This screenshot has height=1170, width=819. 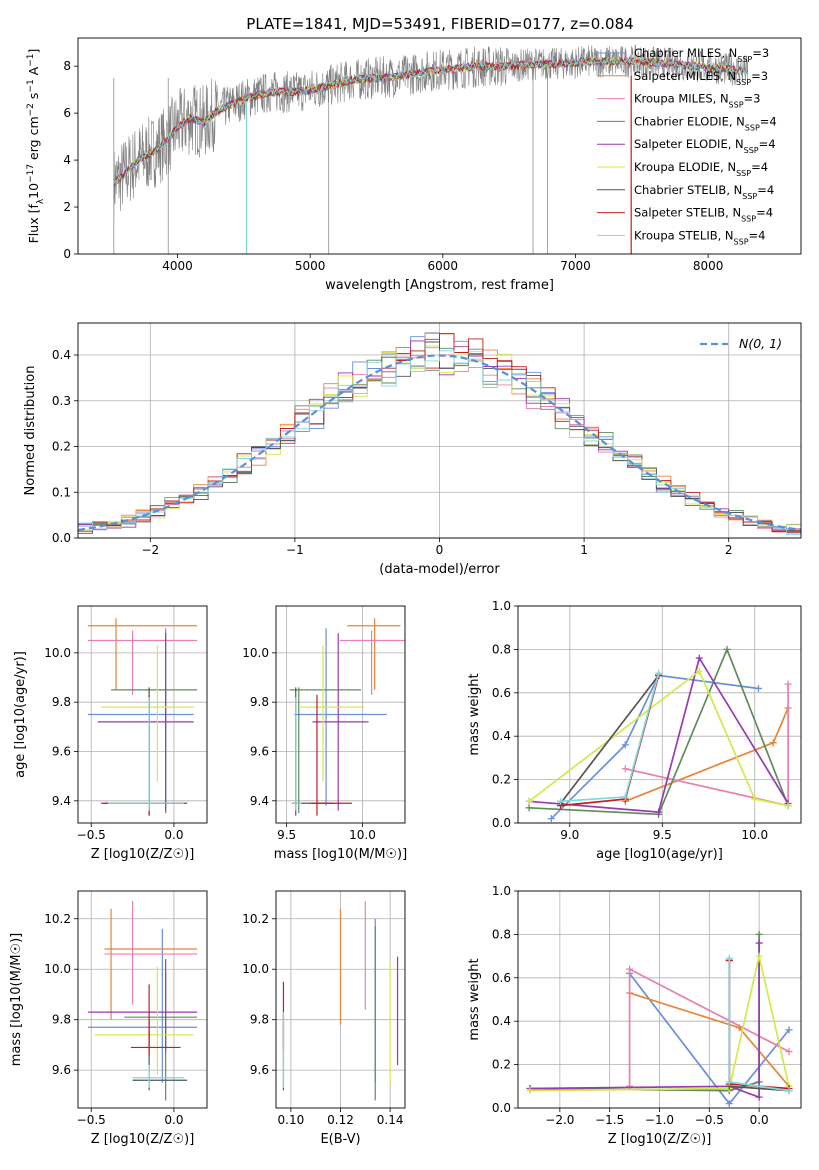 What do you see at coordinates (67, 113) in the screenshot?
I see `y-tick-label: 6` at bounding box center [67, 113].